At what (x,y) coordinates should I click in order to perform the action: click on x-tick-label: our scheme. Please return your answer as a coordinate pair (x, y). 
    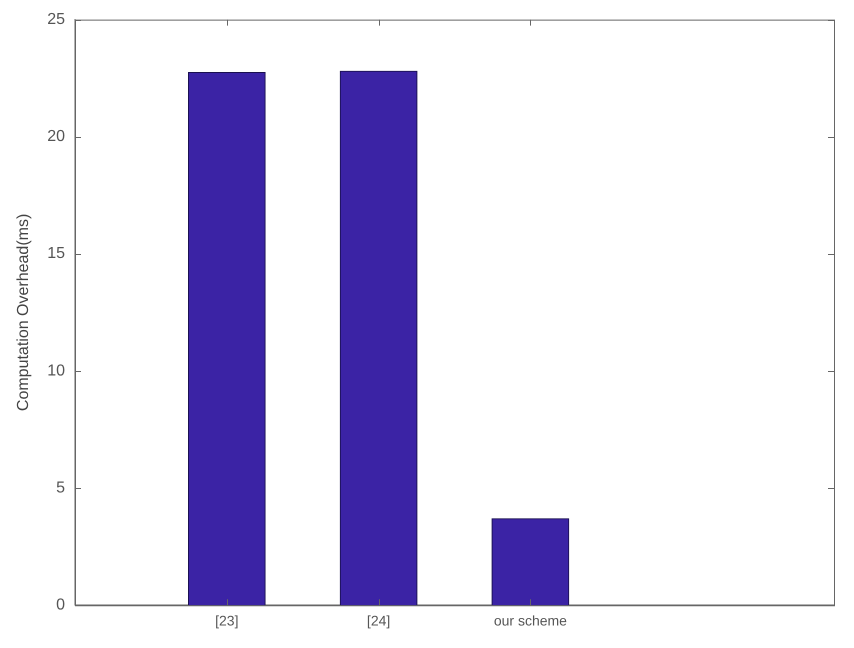
    Looking at the image, I should click on (531, 620).